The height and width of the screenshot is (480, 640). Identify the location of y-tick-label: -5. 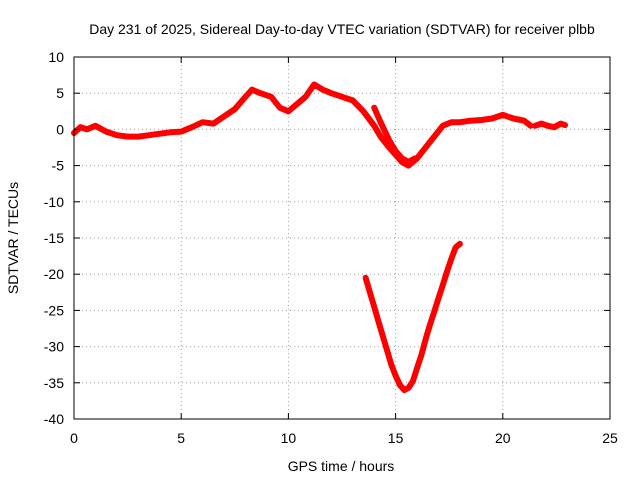
(58, 166).